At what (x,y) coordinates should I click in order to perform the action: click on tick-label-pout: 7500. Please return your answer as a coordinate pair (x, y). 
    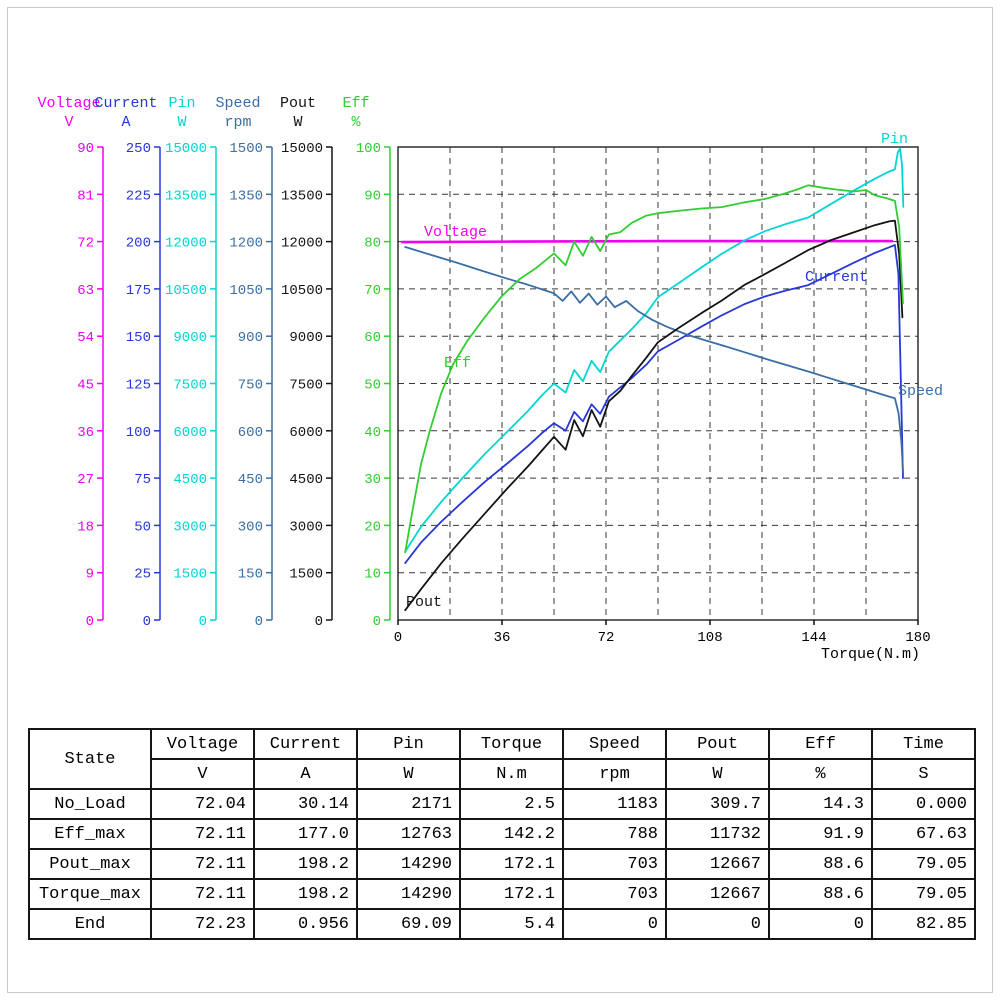
    Looking at the image, I should click on (306, 386).